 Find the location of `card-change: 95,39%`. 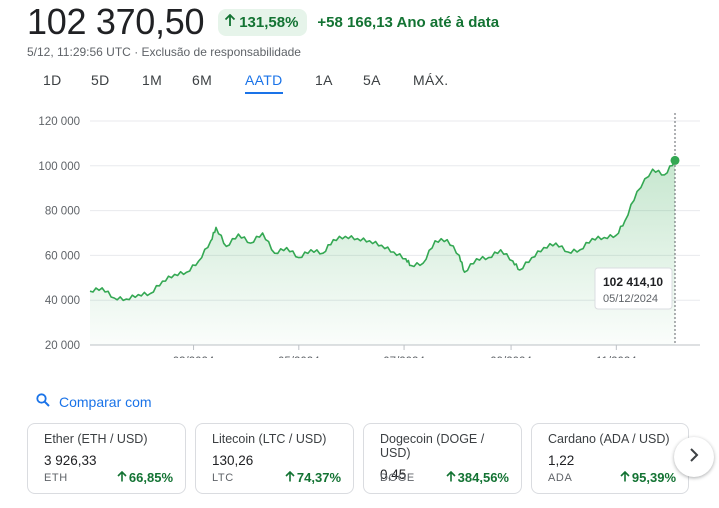

card-change: 95,39% is located at coordinates (648, 477).